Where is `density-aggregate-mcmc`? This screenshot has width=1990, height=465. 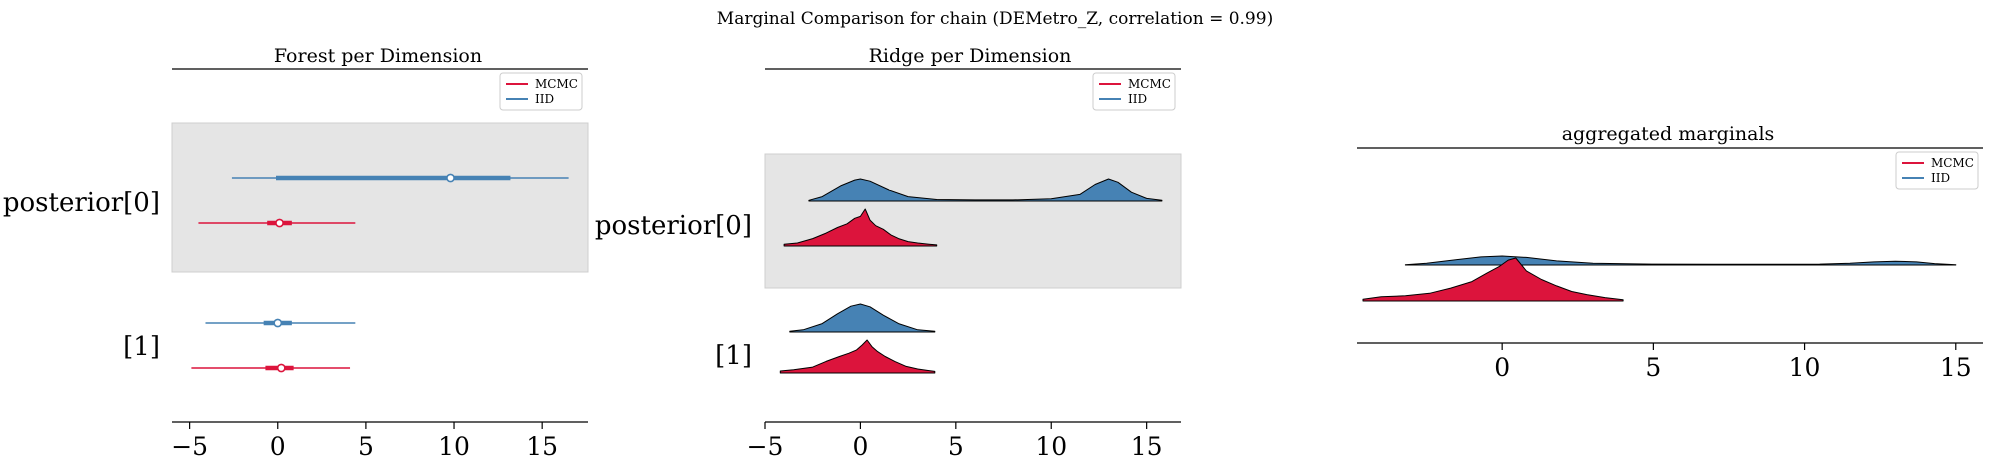 density-aggregate-mcmc is located at coordinates (1493, 279).